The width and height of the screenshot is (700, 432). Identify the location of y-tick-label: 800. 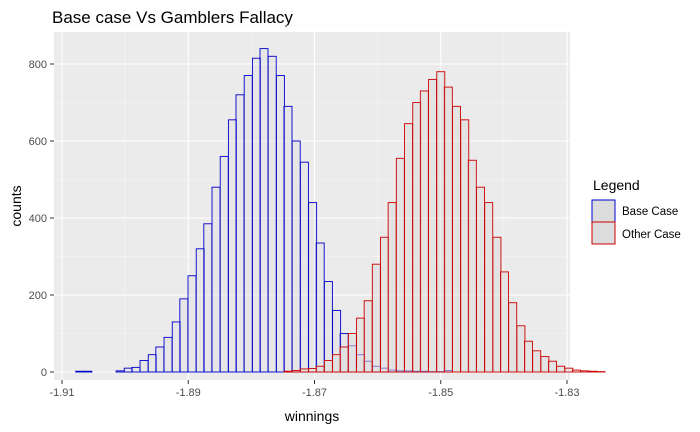
(38, 65).